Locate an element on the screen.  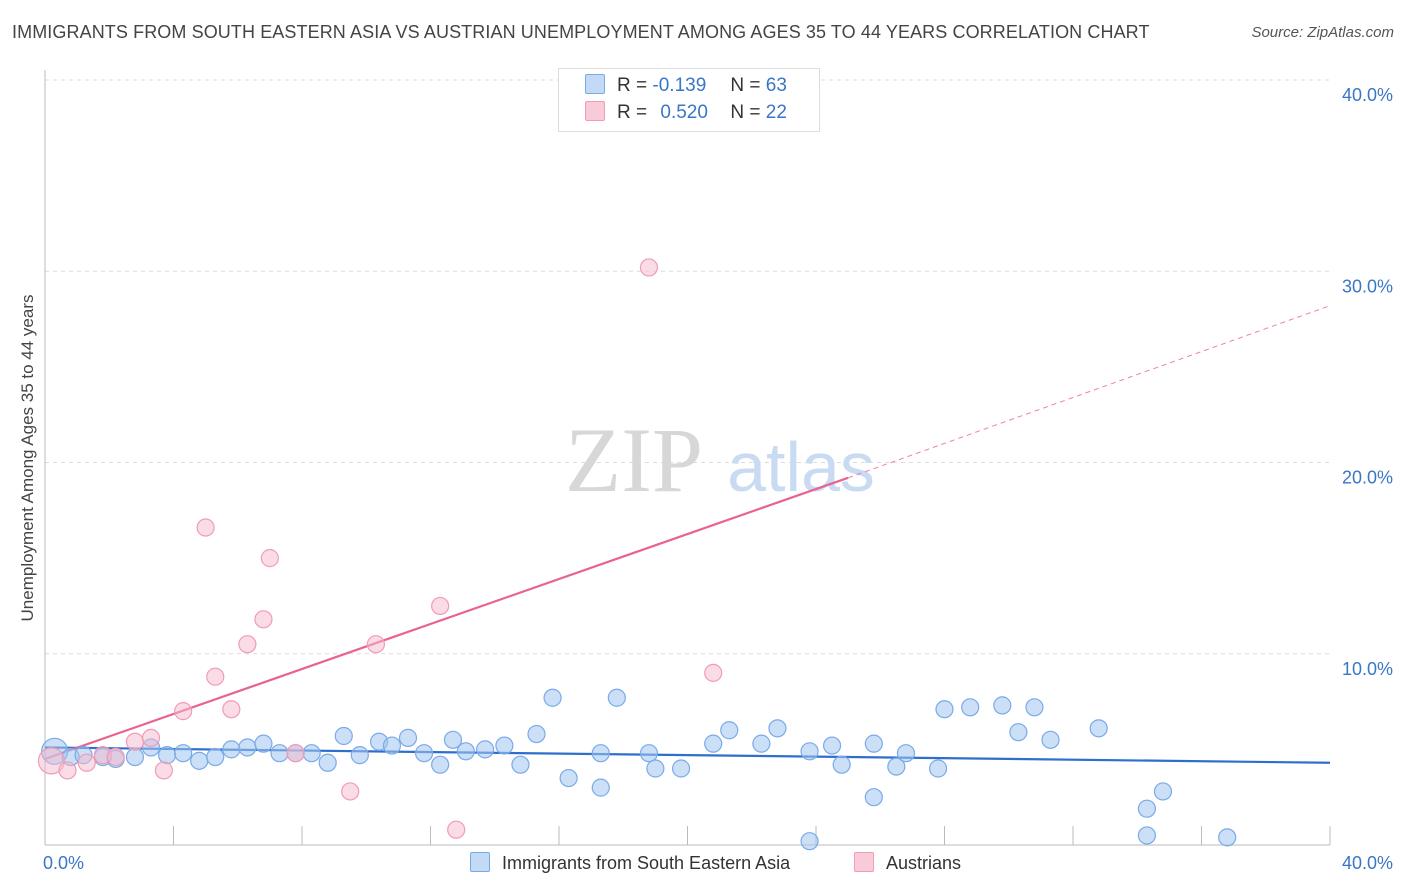
y-tick-label: 40.0% is located at coordinates (1367, 95).